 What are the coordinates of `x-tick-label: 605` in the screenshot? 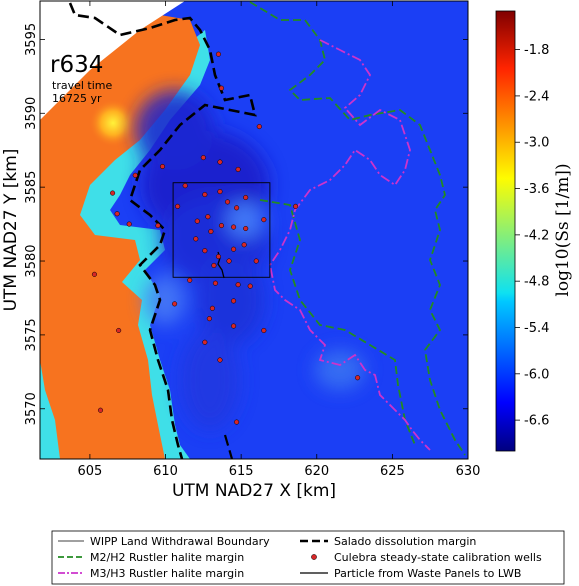 It's located at (89, 471).